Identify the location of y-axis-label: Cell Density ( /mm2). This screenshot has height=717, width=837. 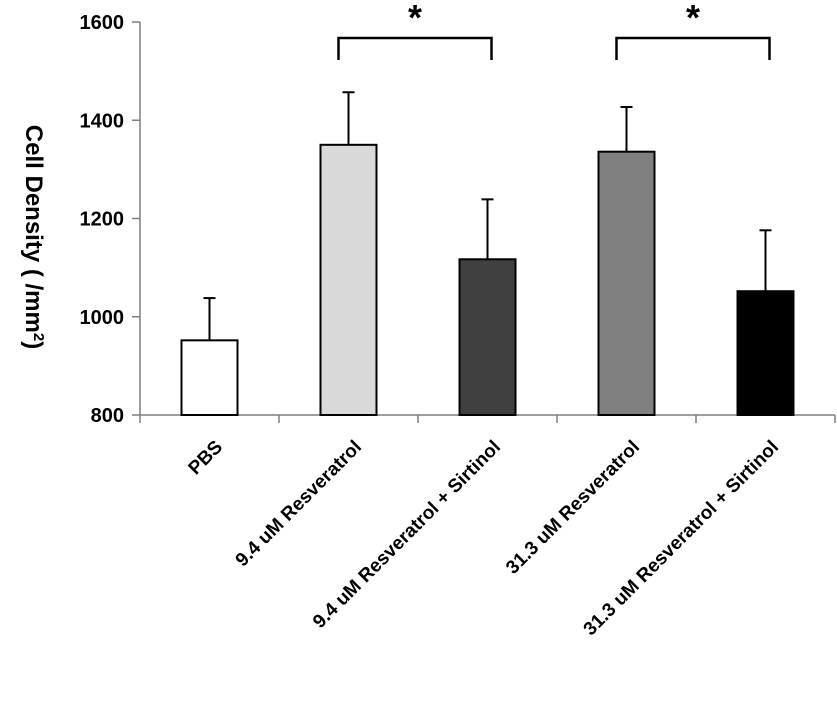
(34, 237).